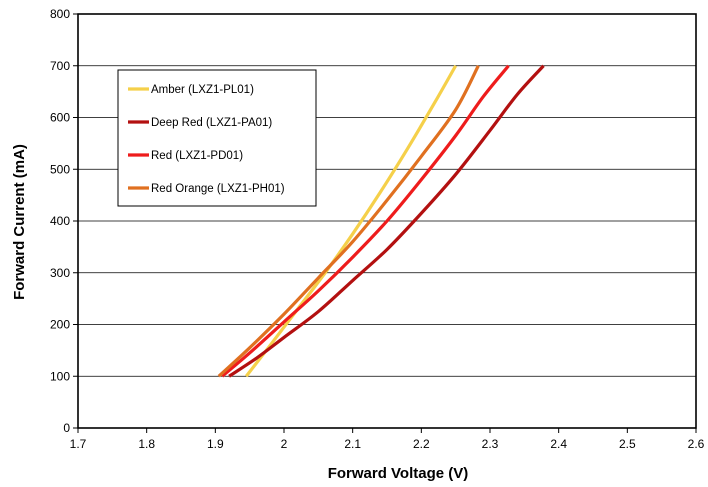  I want to click on x-tick-label: 2.2, so click(421, 444).